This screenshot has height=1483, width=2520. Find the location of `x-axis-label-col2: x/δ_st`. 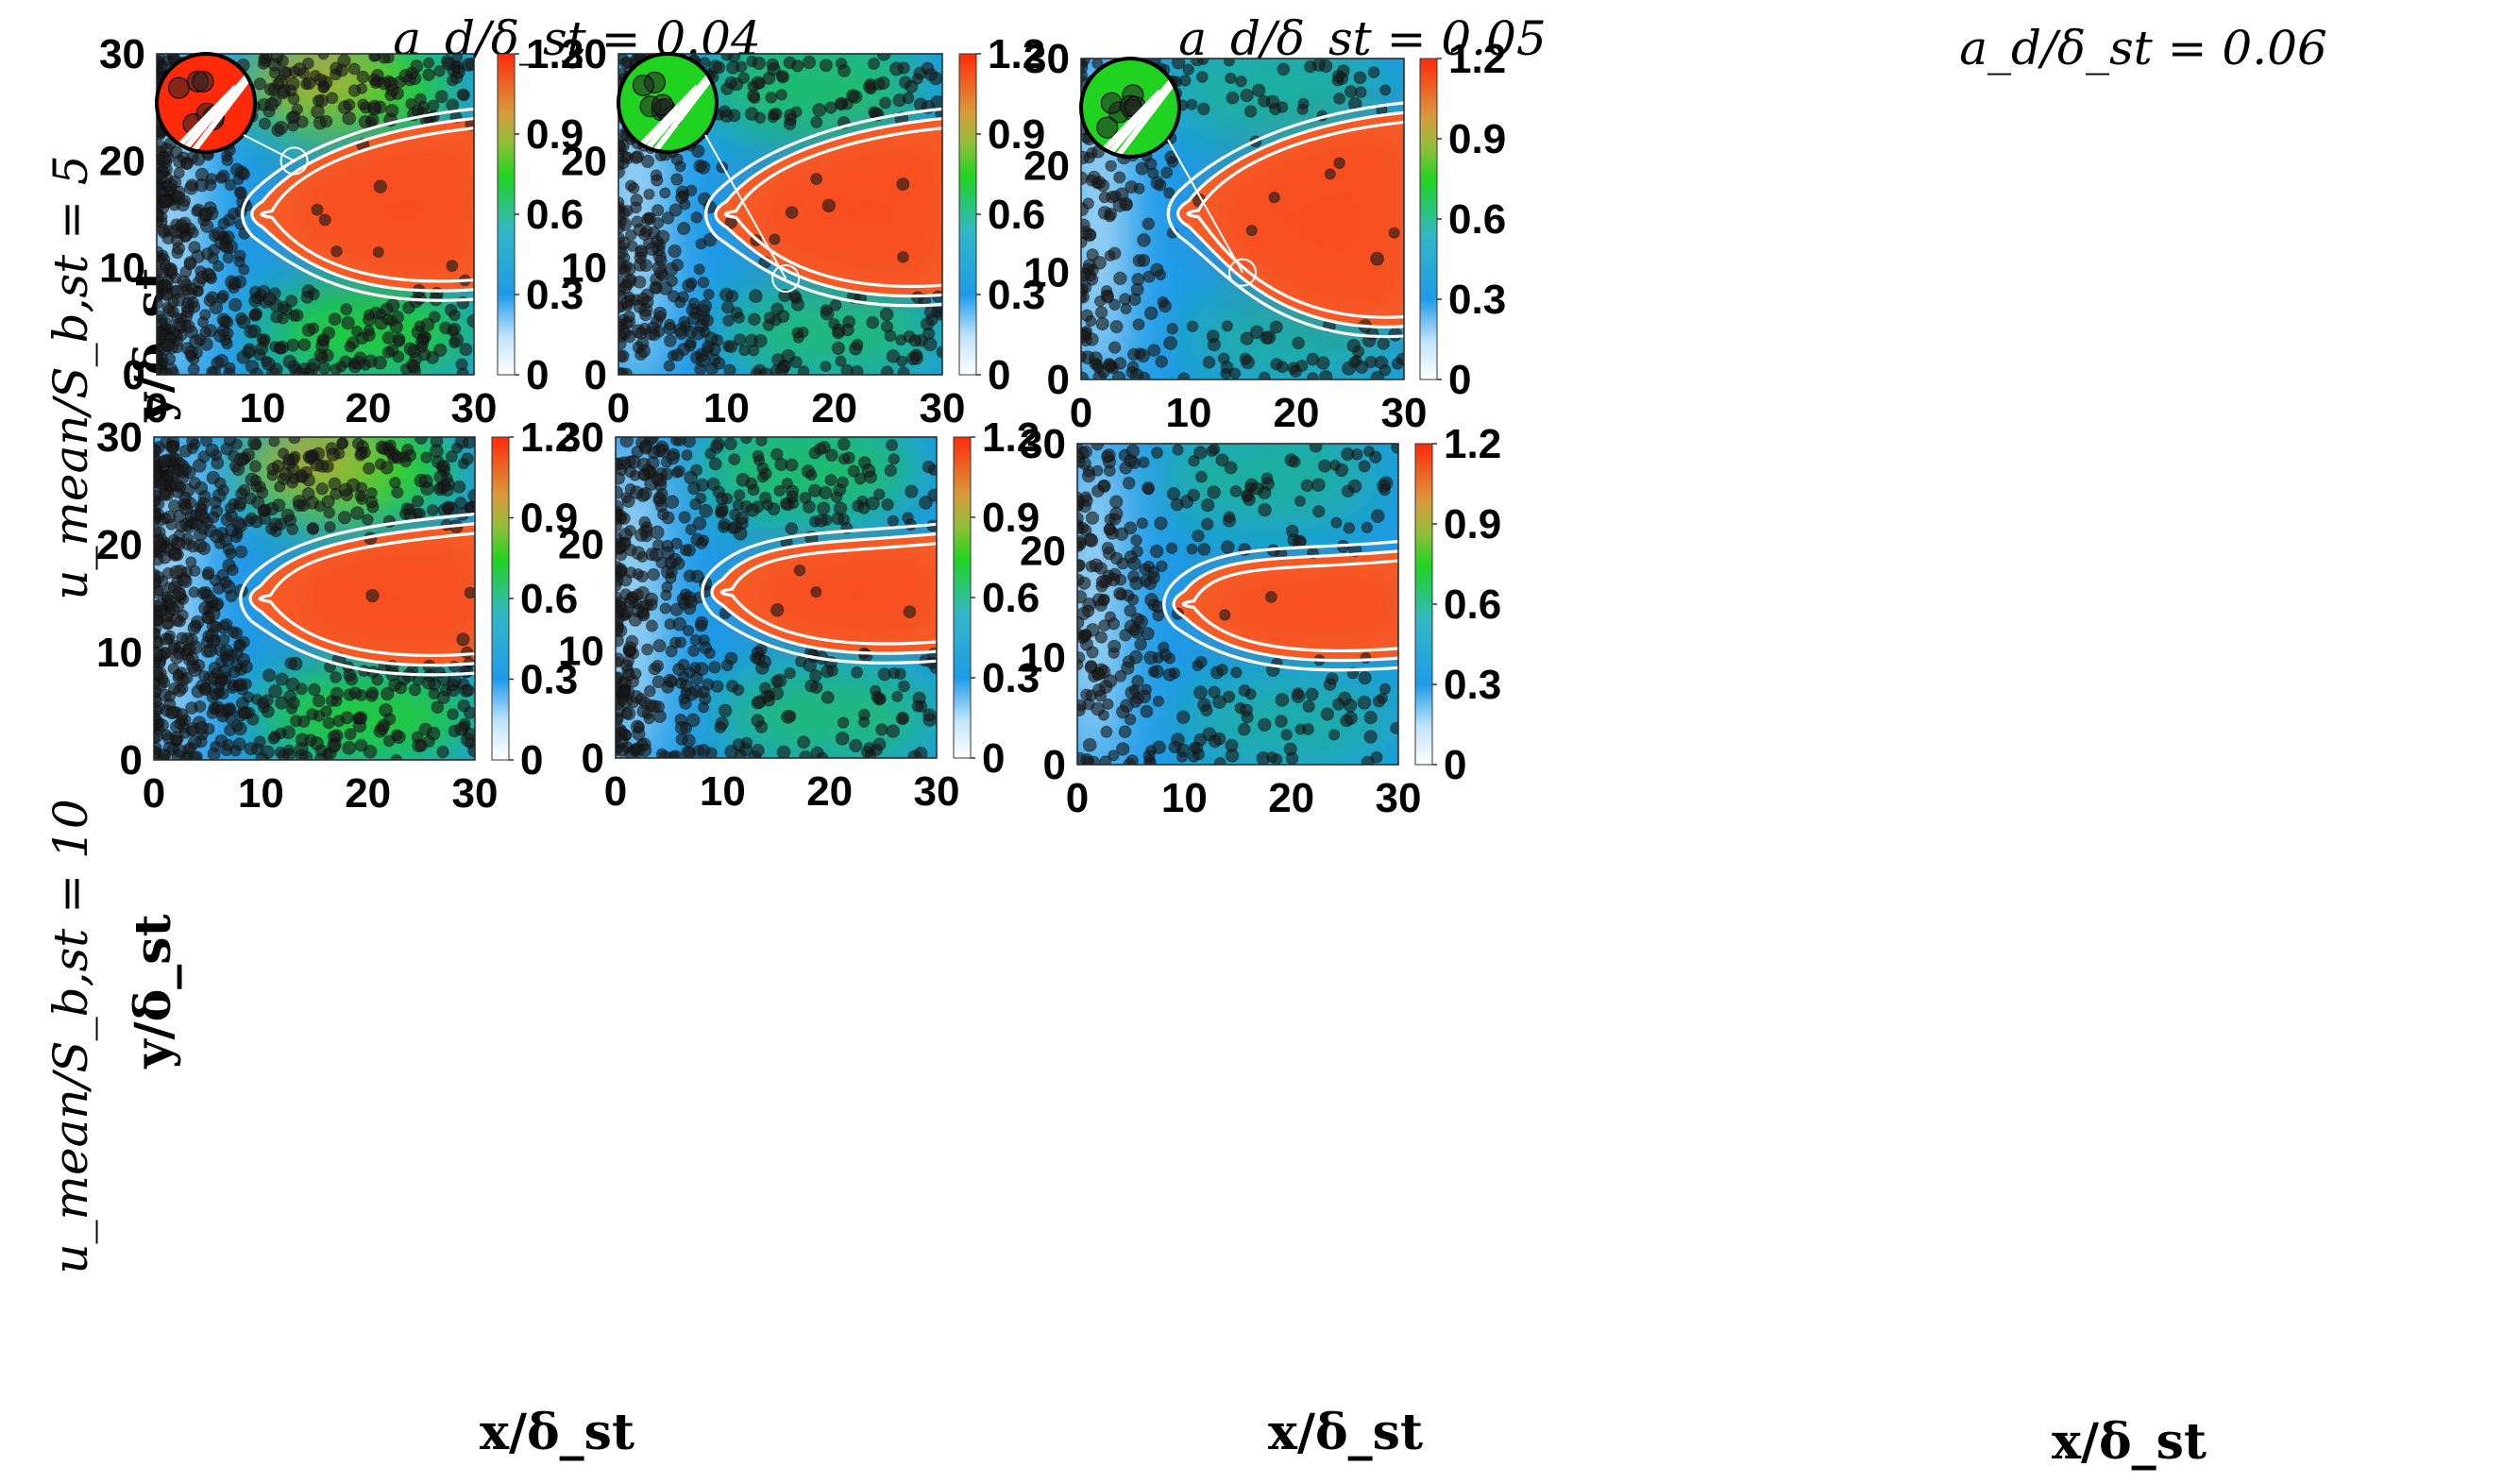

x-axis-label-col2: x/δ_st is located at coordinates (1346, 1433).